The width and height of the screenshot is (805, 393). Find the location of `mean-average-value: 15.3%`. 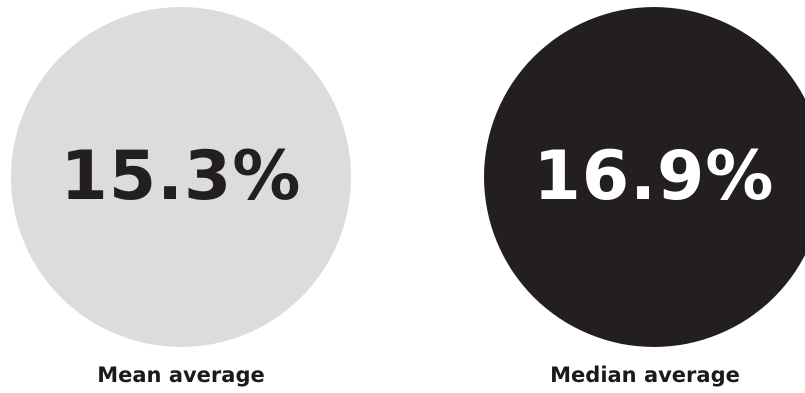

mean-average-value: 15.3% is located at coordinates (181, 176).